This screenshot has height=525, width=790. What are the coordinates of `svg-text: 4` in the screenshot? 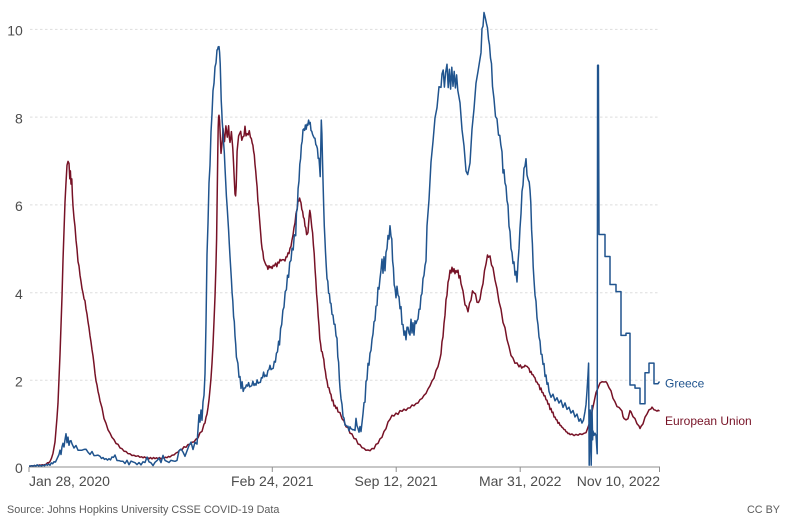 It's located at (19, 294).